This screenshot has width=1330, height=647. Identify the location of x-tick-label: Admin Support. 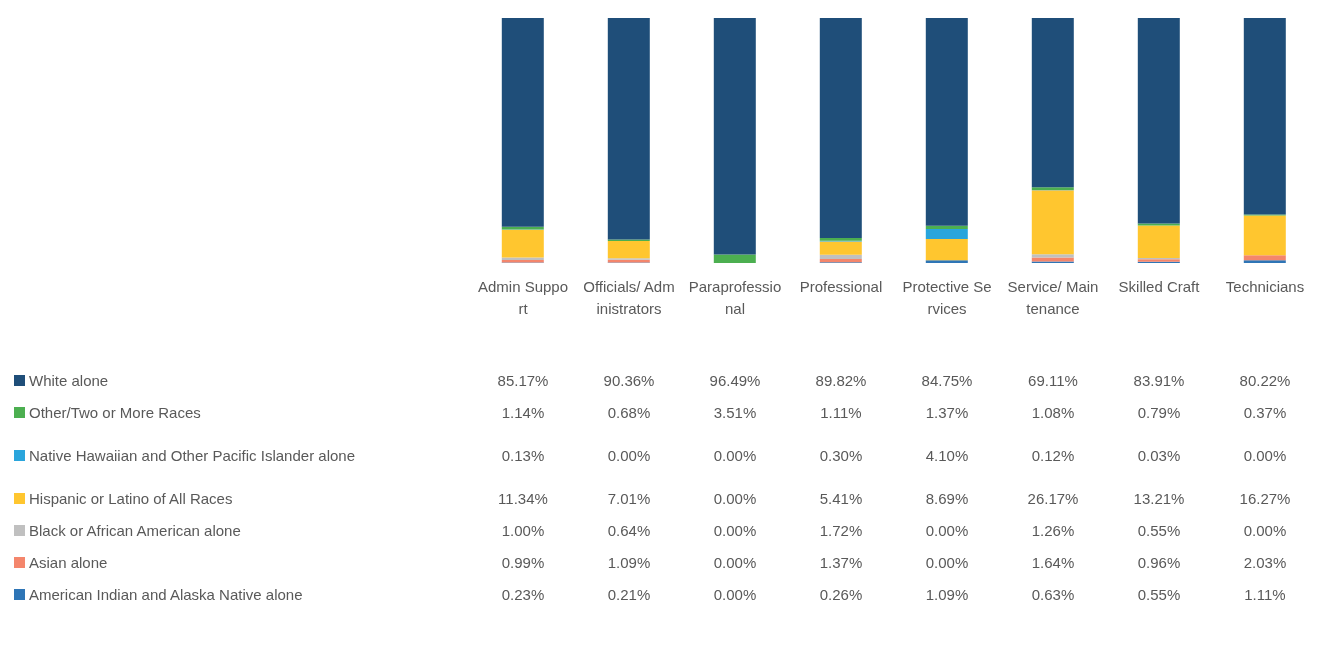
(523, 298).